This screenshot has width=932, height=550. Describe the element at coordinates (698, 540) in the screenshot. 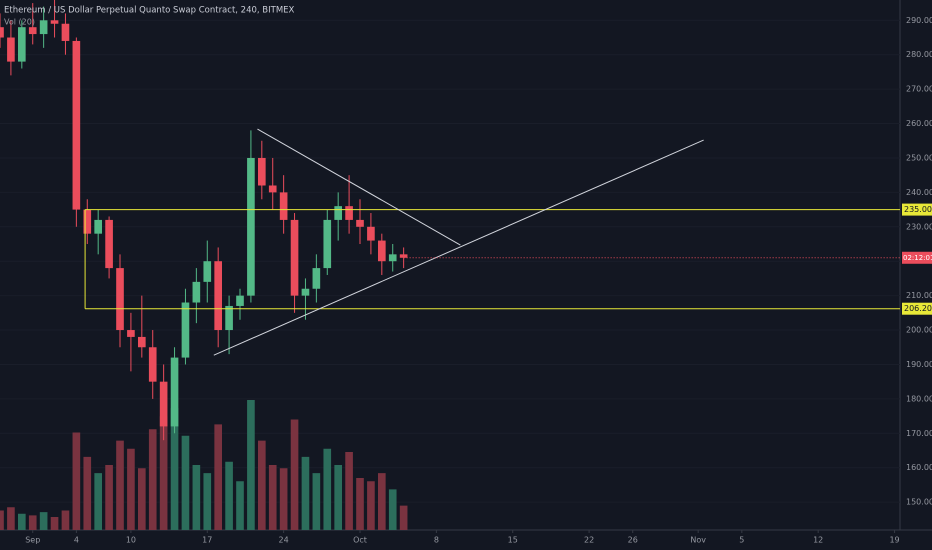

I see `x-tick-label: Nov` at that location.